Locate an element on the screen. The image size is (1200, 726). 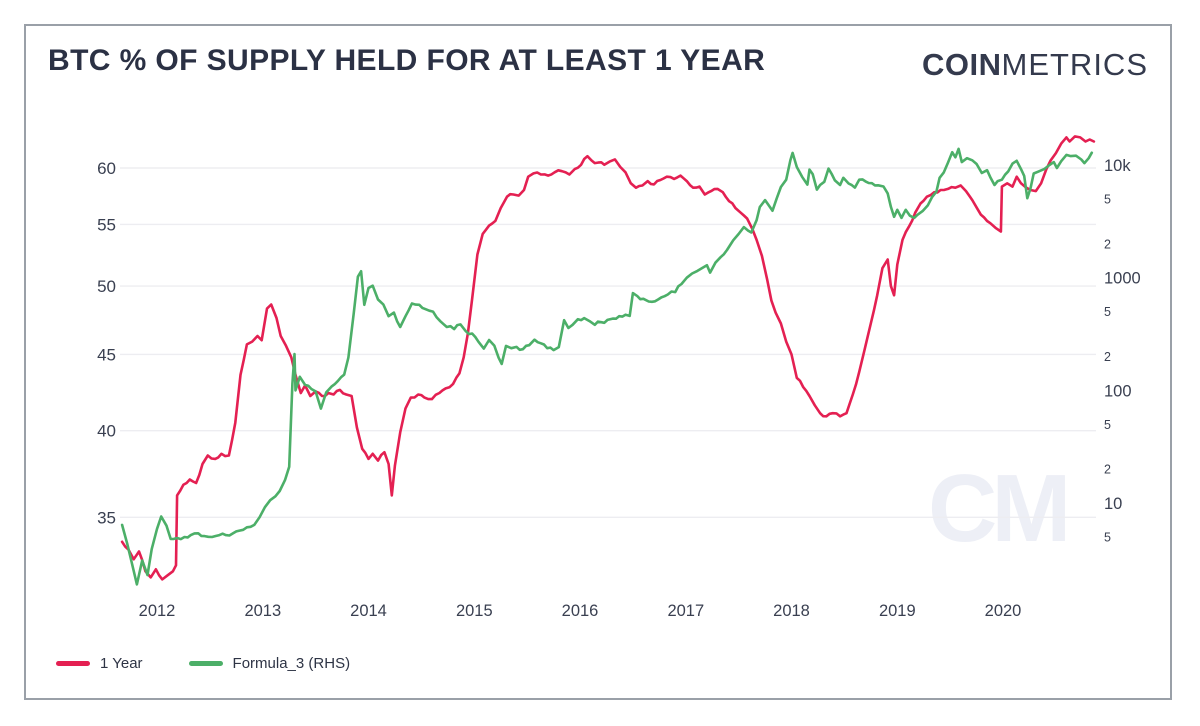
logo-text-coin: COIN is located at coordinates (962, 64).